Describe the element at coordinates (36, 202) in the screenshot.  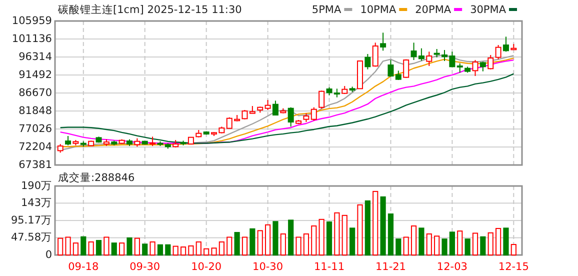
I see `y-tick-label: 143万` at that location.